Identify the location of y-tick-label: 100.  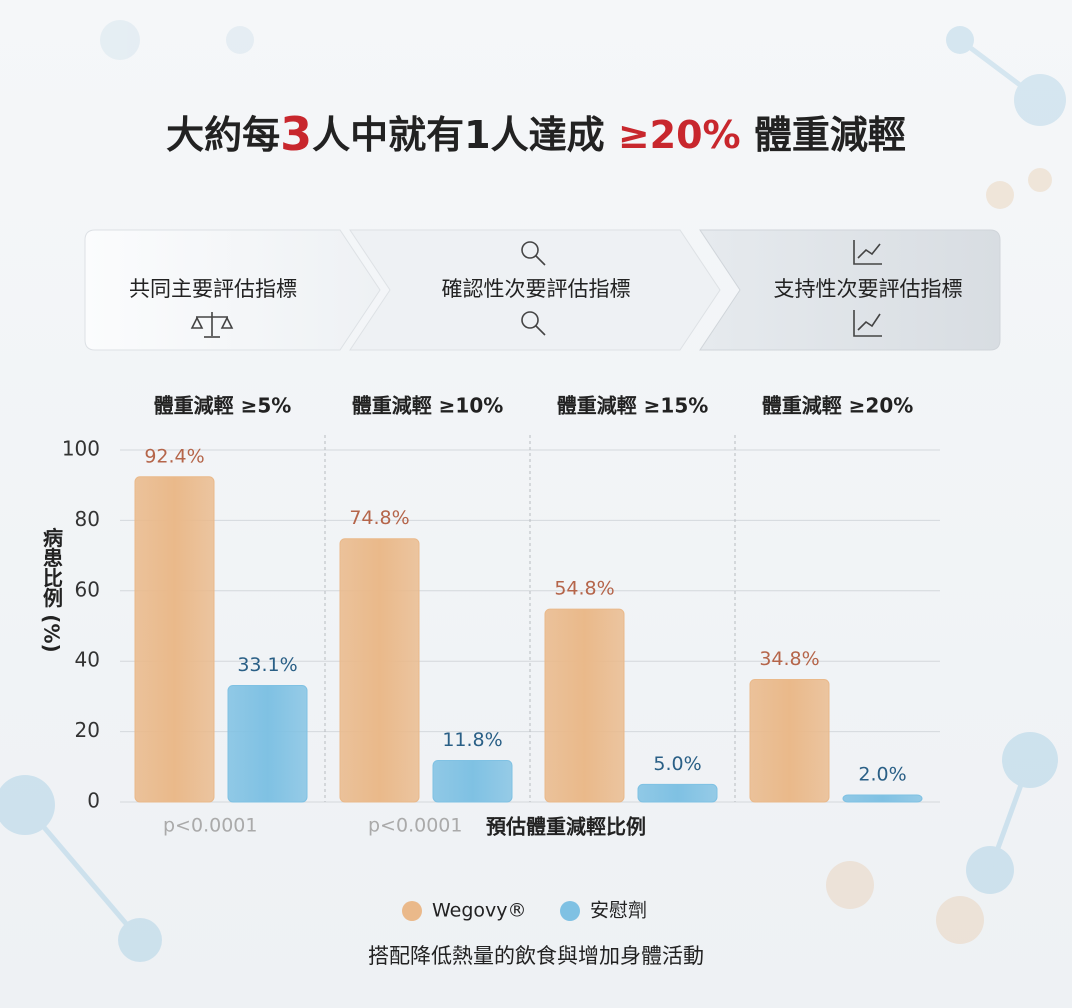
(81, 449).